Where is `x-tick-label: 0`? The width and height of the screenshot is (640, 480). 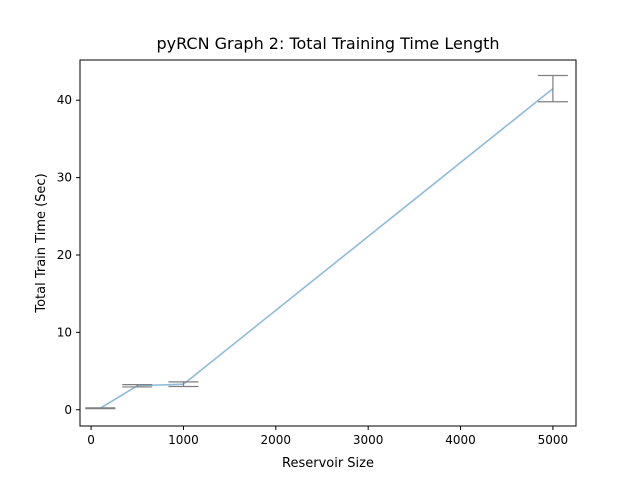
x-tick-label: 0 is located at coordinates (91, 440).